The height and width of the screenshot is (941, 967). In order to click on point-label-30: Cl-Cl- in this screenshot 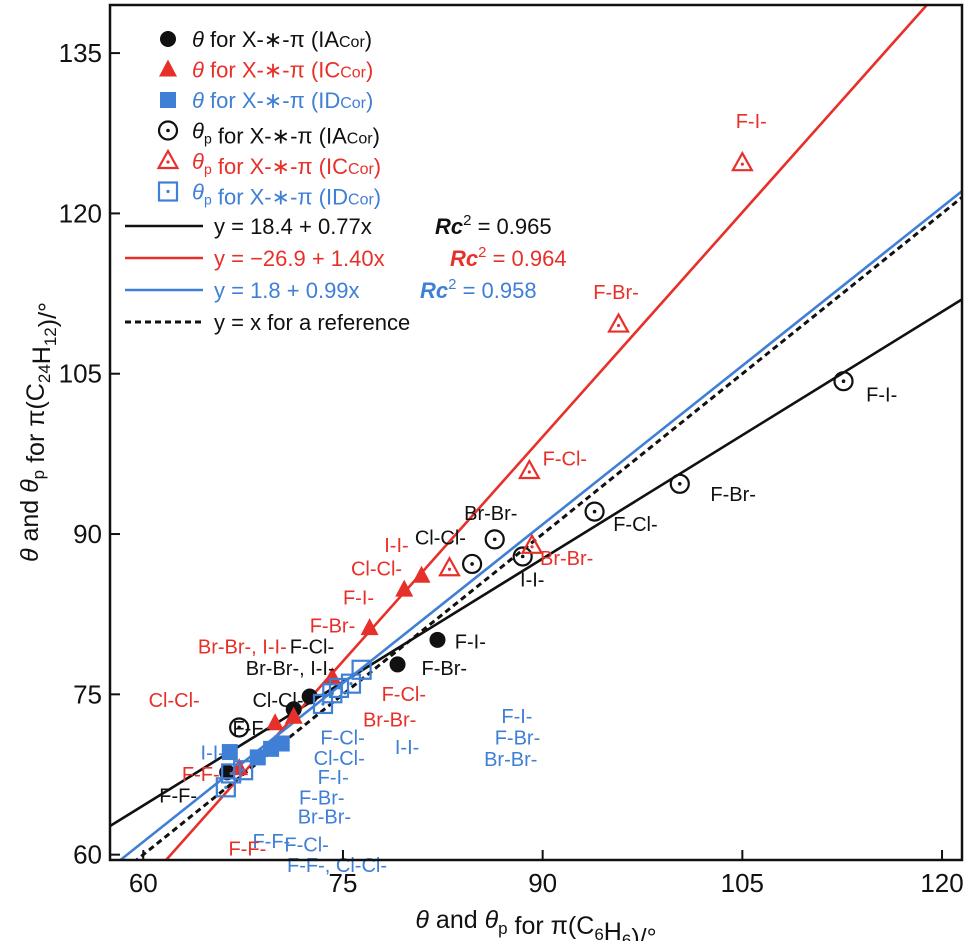, I will do `click(339, 759)`.